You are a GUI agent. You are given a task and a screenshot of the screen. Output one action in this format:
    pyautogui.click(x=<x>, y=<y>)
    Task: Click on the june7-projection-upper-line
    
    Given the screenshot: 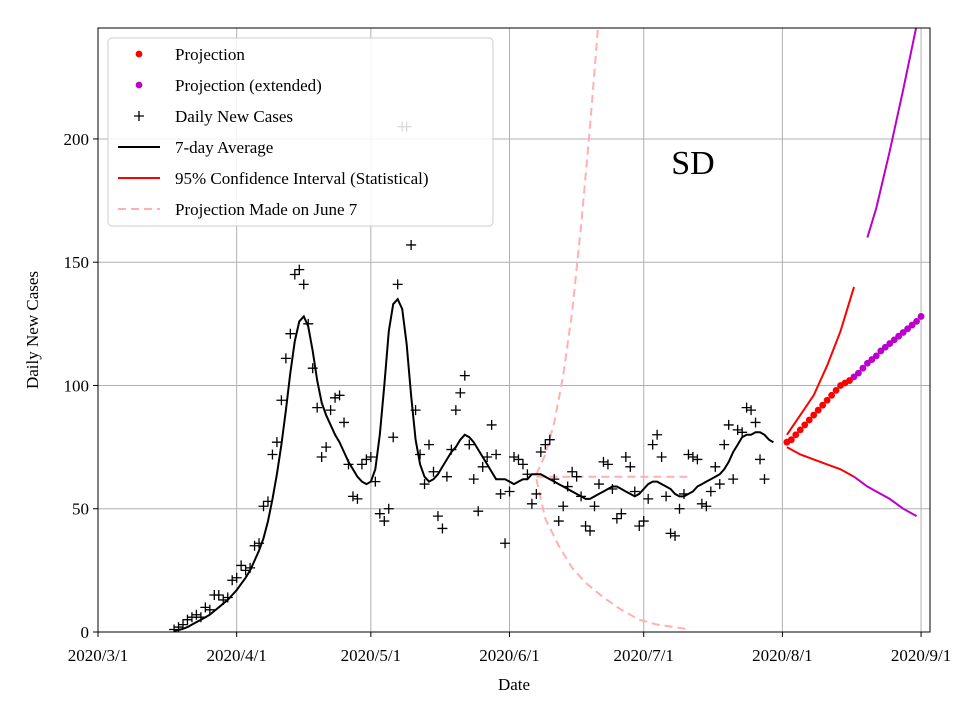 What is the action you would take?
    pyautogui.click(x=567, y=251)
    